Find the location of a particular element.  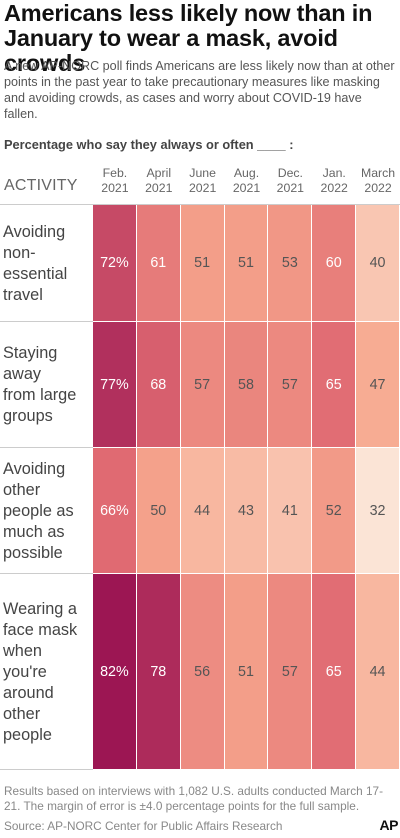

cell-value-label: 78 is located at coordinates (158, 671).